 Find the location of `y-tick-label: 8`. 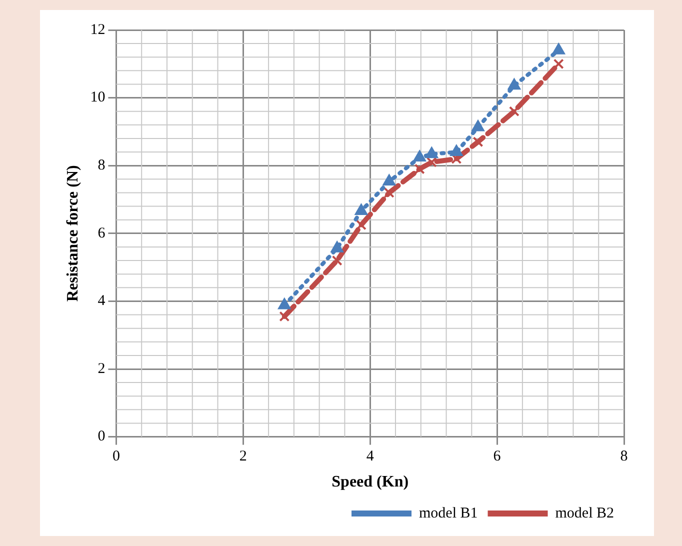

y-tick-label: 8 is located at coordinates (102, 166).